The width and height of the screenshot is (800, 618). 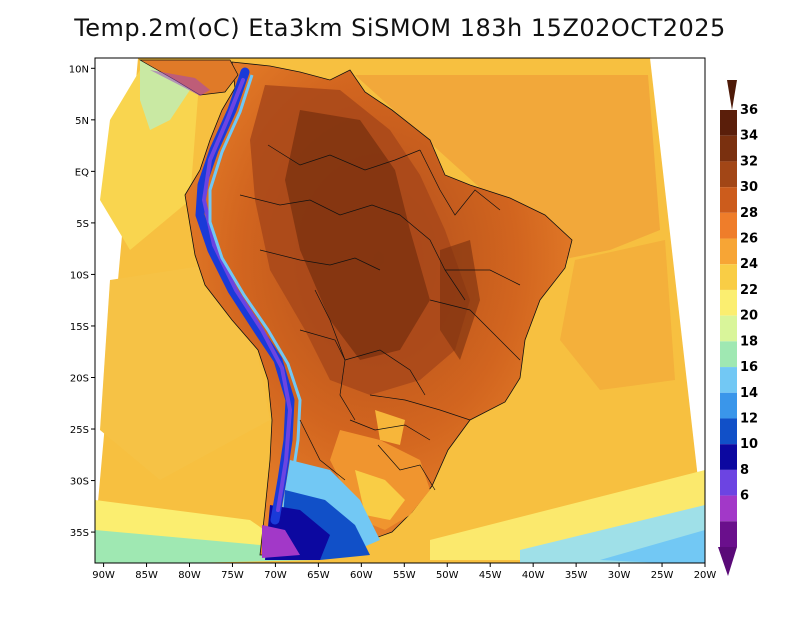 I want to click on colorbar-level-label: 18, so click(x=749, y=341).